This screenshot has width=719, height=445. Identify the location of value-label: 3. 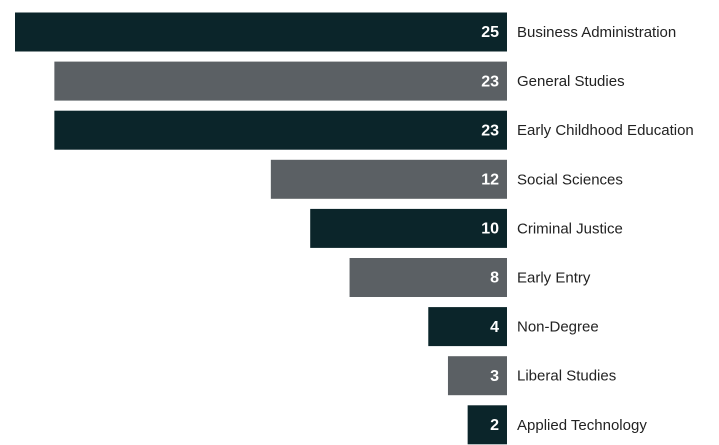
(494, 376).